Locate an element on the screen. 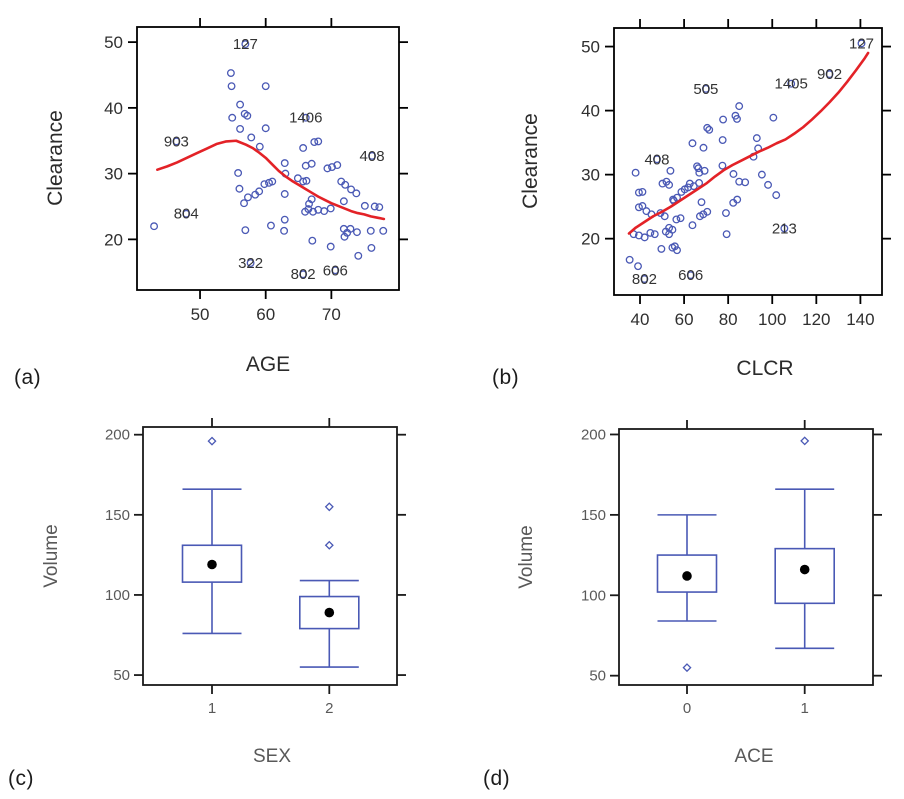 The image size is (904, 799). x-tick-label: 140 is located at coordinates (860, 319).